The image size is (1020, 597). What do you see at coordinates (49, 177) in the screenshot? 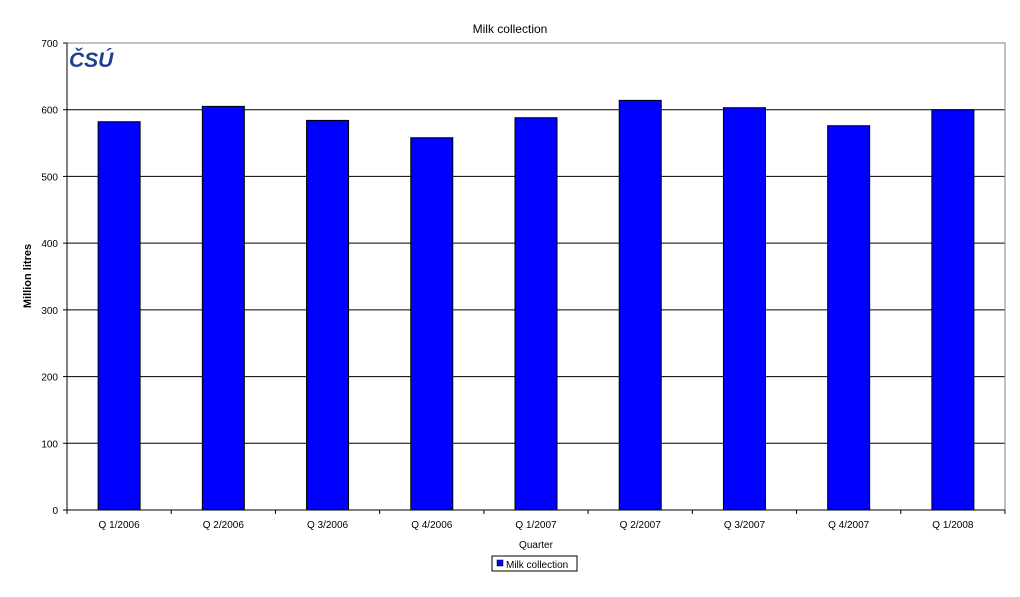
I see `y-tick-label: 500` at bounding box center [49, 177].